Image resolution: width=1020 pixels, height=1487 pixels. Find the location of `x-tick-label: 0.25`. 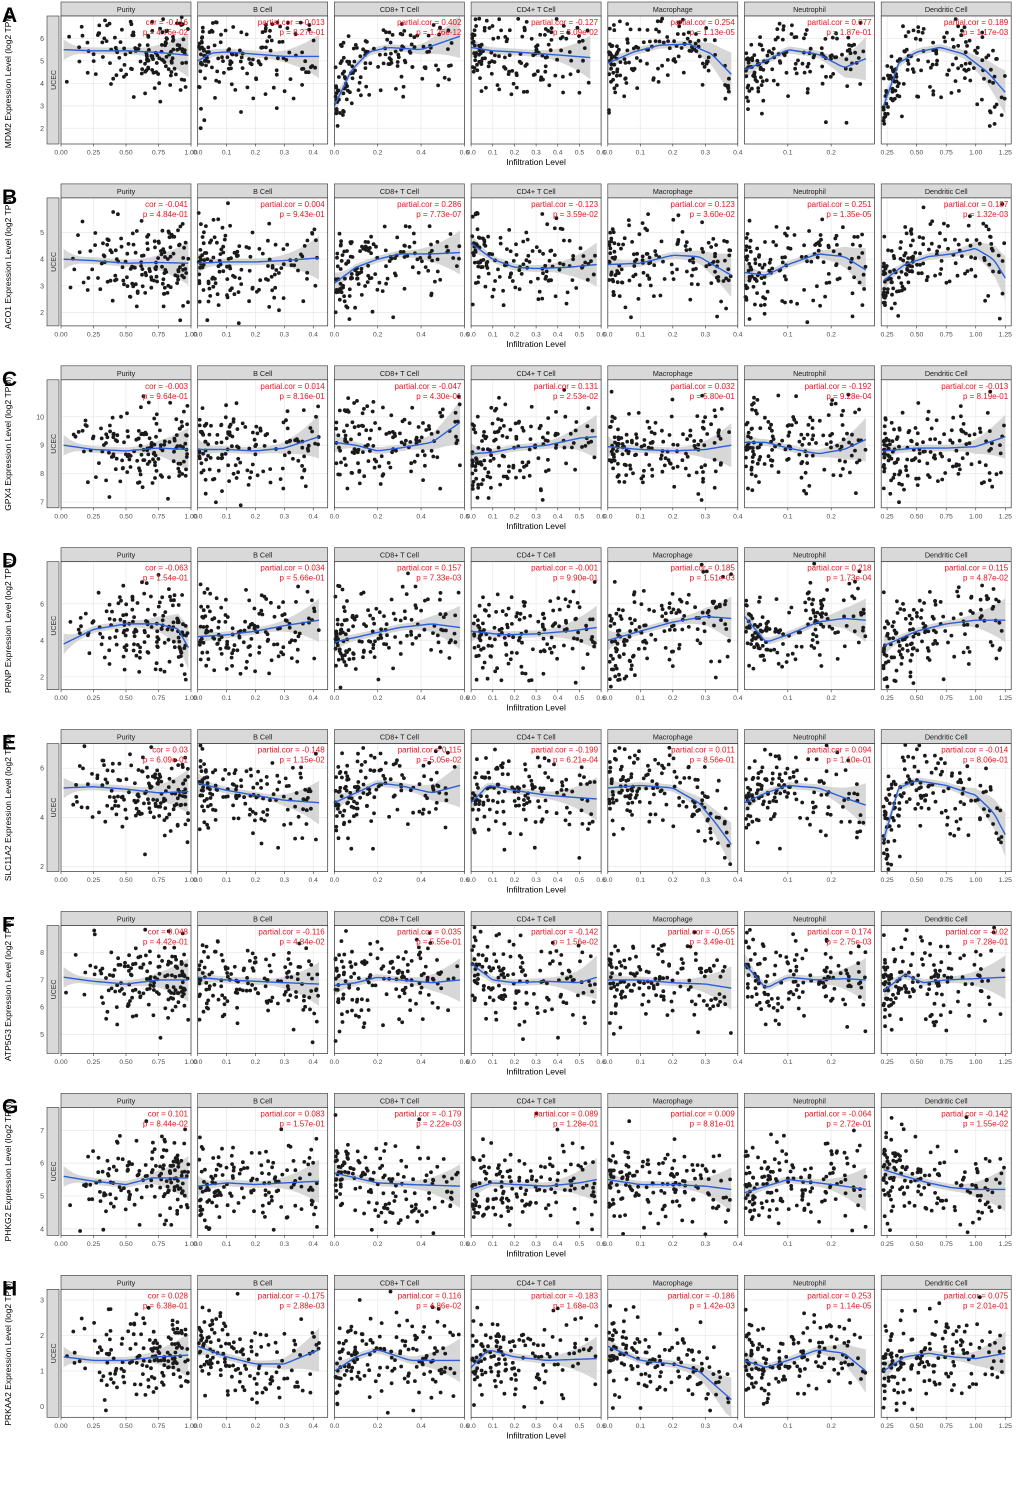

x-tick-label: 0.25 is located at coordinates (93, 516).